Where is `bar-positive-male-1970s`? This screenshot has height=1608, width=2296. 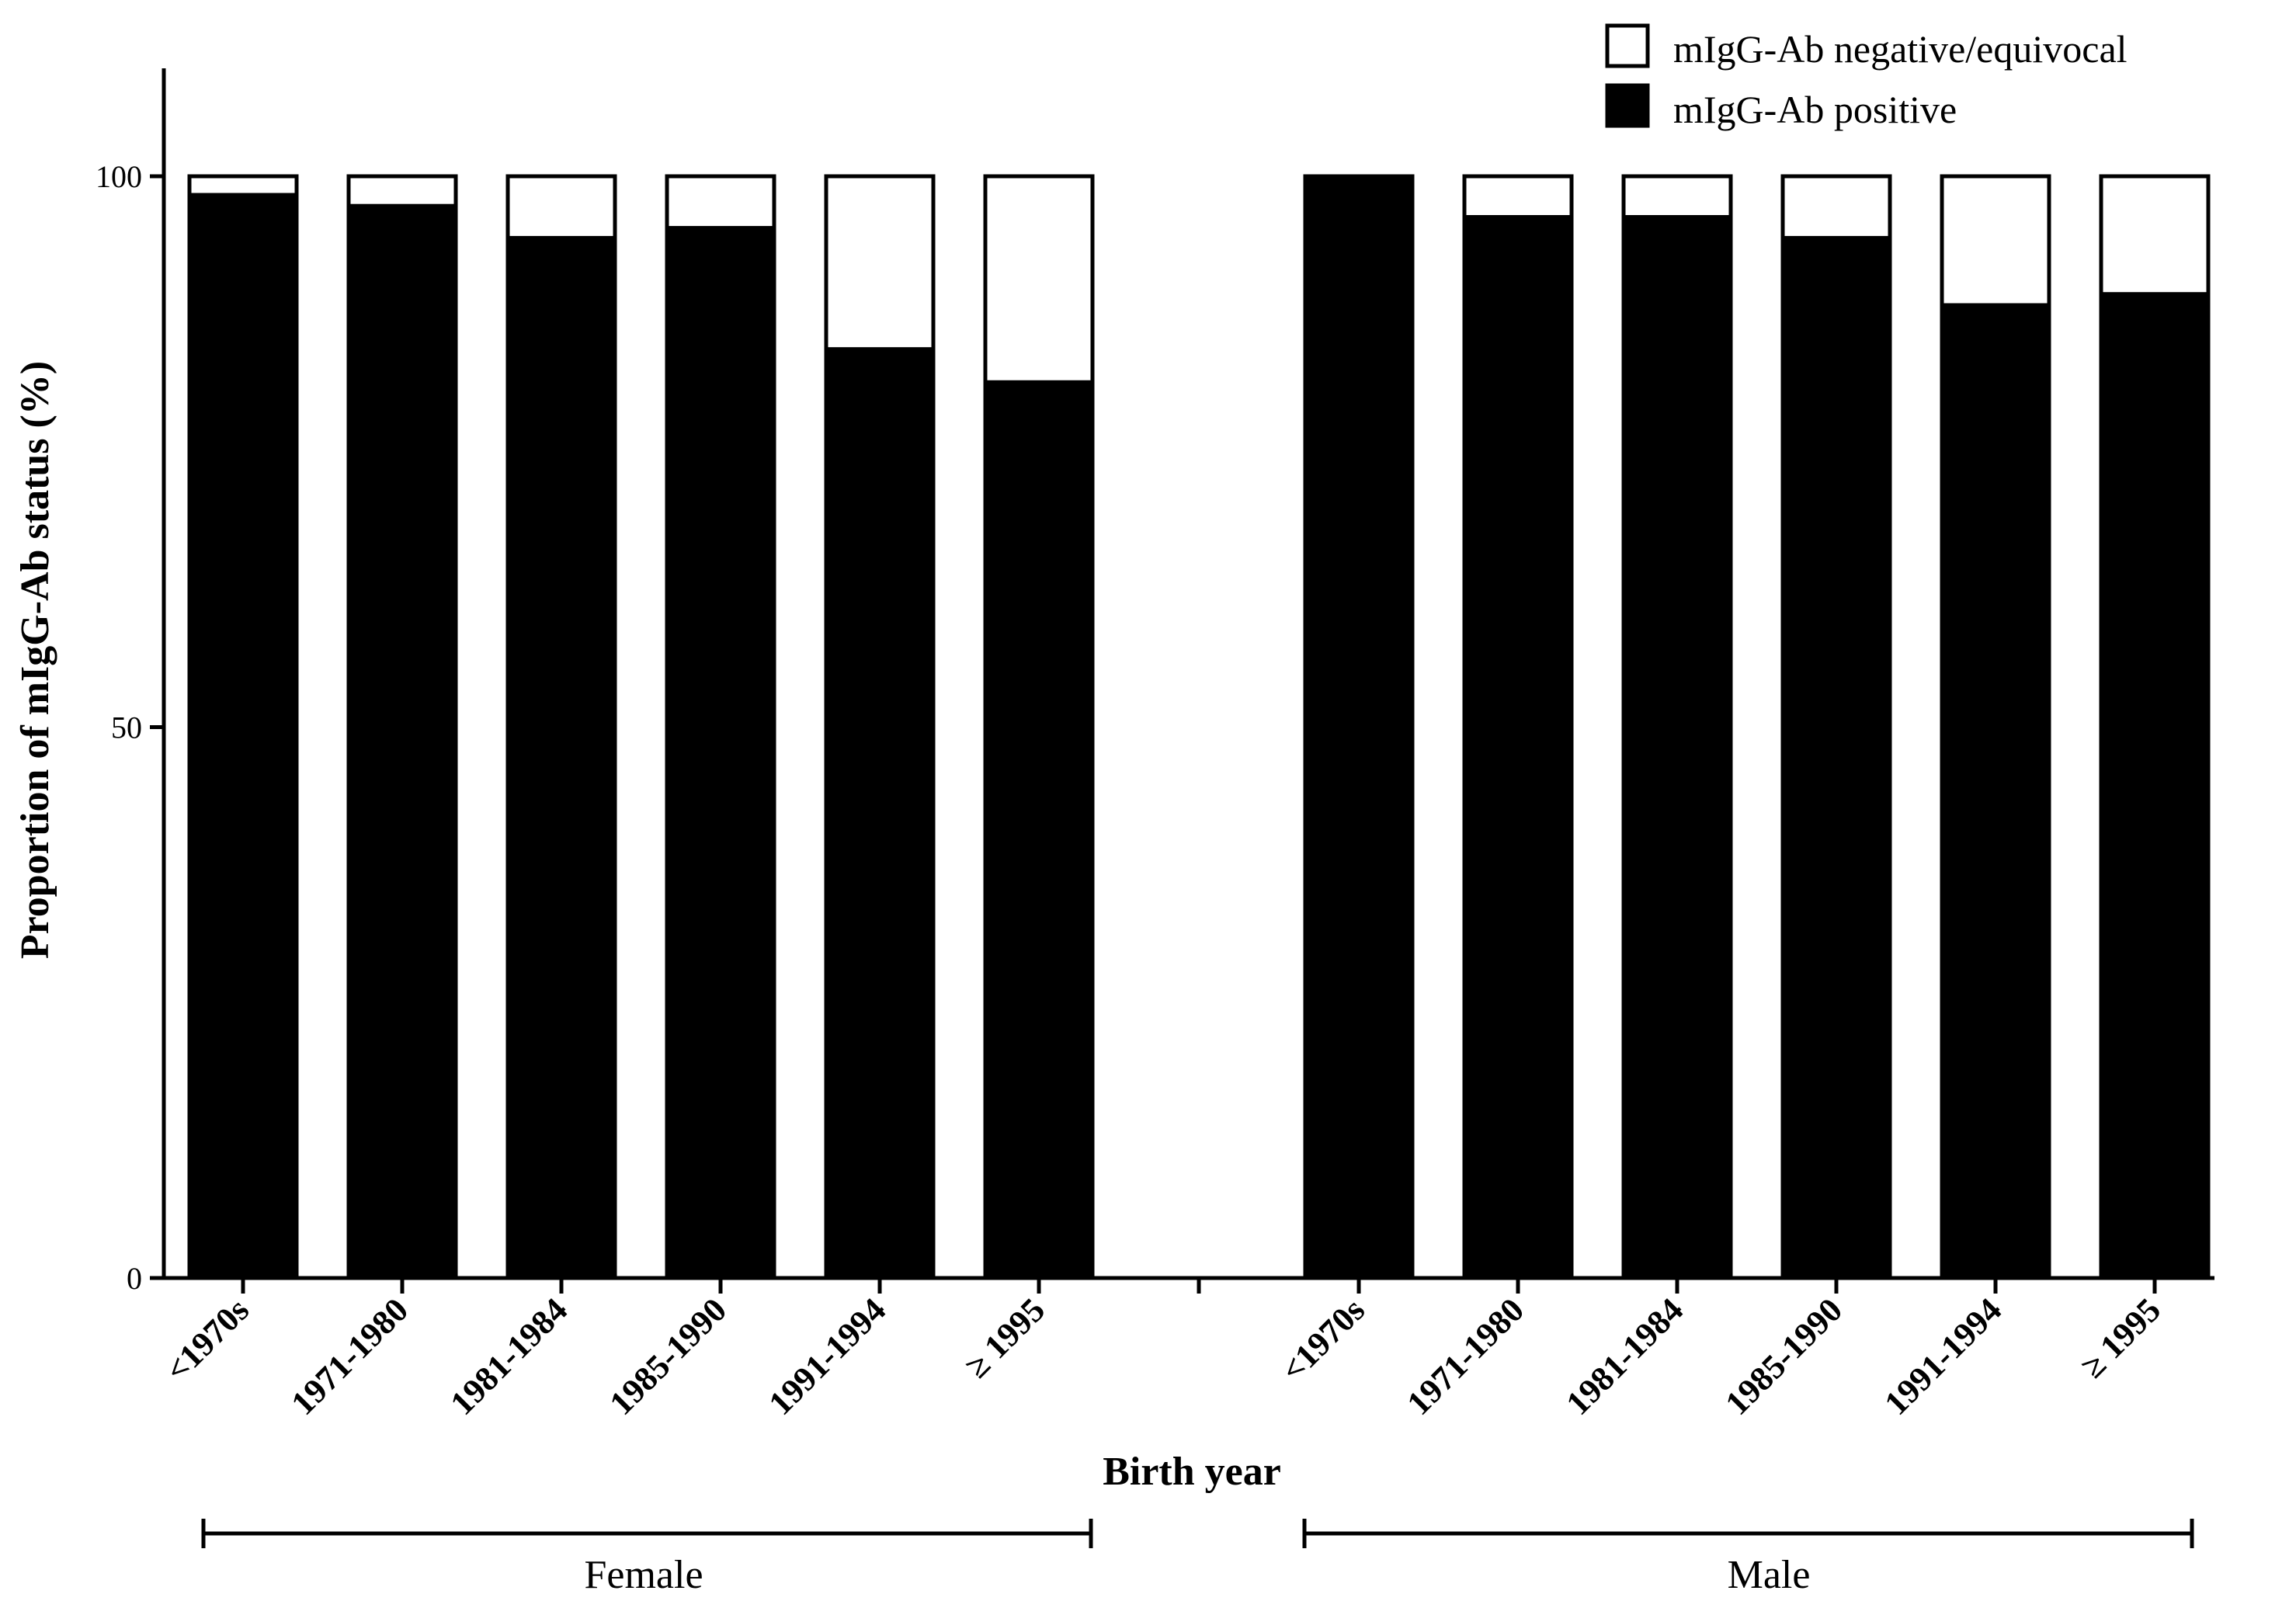 bar-positive-male-1970s is located at coordinates (1359, 727).